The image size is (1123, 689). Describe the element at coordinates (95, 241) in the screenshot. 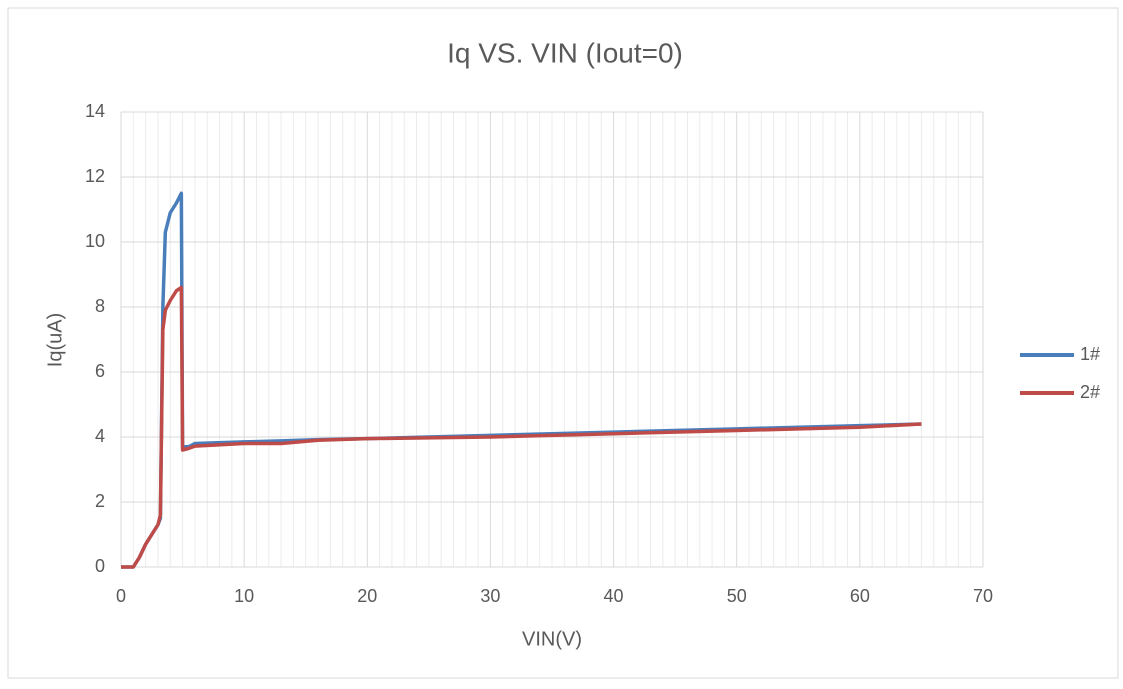

I see `y-tick-label: 10` at that location.